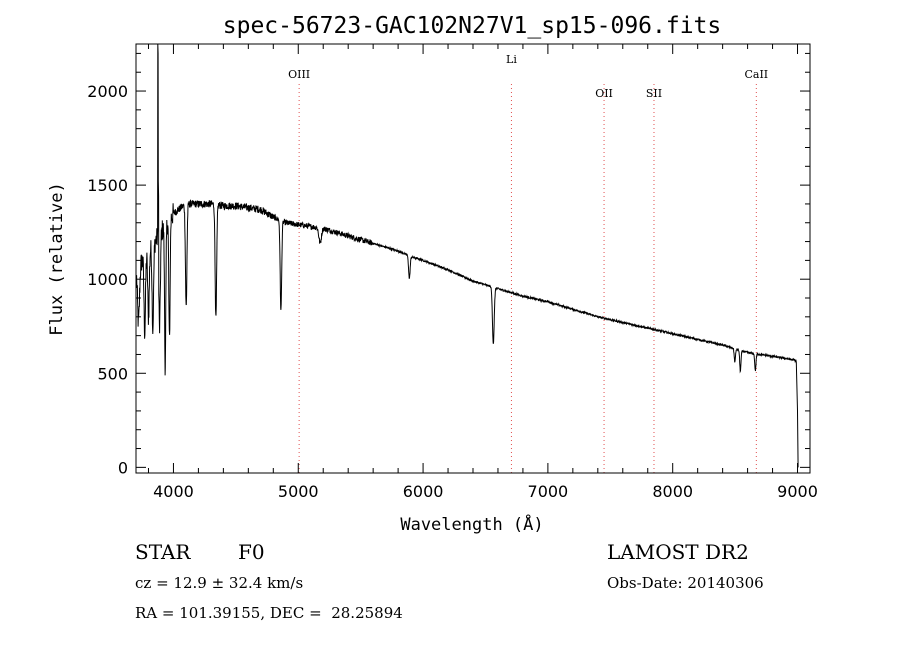 The width and height of the screenshot is (900, 650). I want to click on y-tick-label: 500, so click(112, 373).